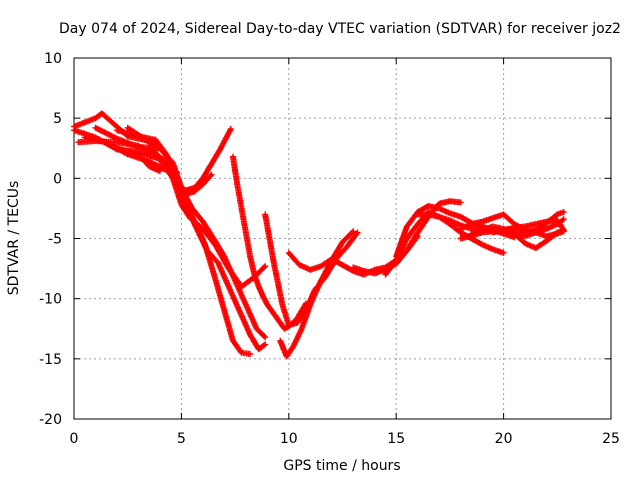 This screenshot has height=480, width=640. I want to click on y-axis-label: SDTVAR / TECUs, so click(14, 238).